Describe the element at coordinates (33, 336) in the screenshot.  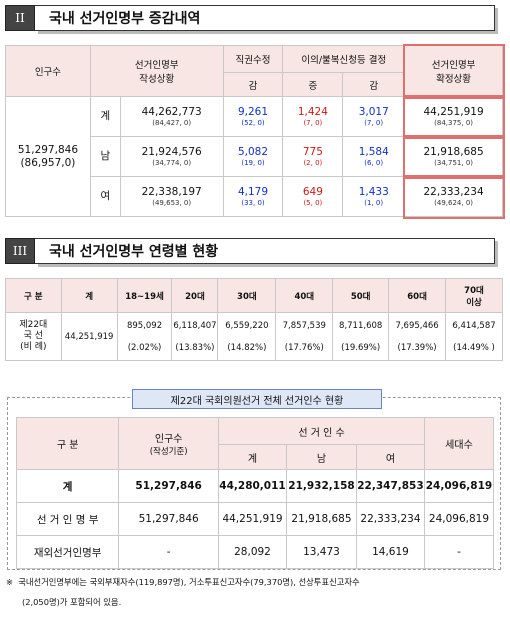
I see `age-row-label: 제22대 국 선 (비 례)` at that location.